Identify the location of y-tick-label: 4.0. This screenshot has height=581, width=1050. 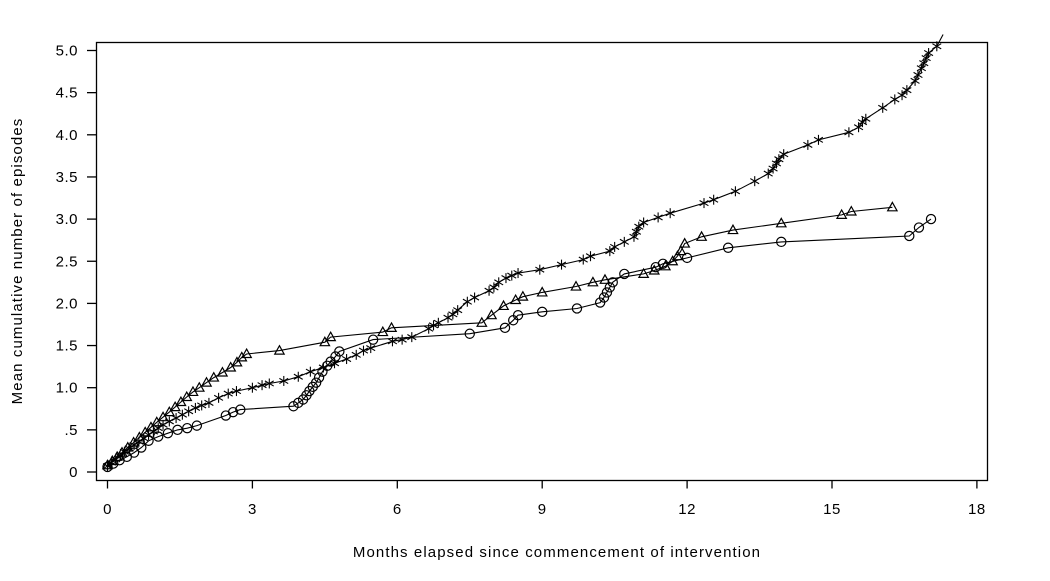
(67, 135).